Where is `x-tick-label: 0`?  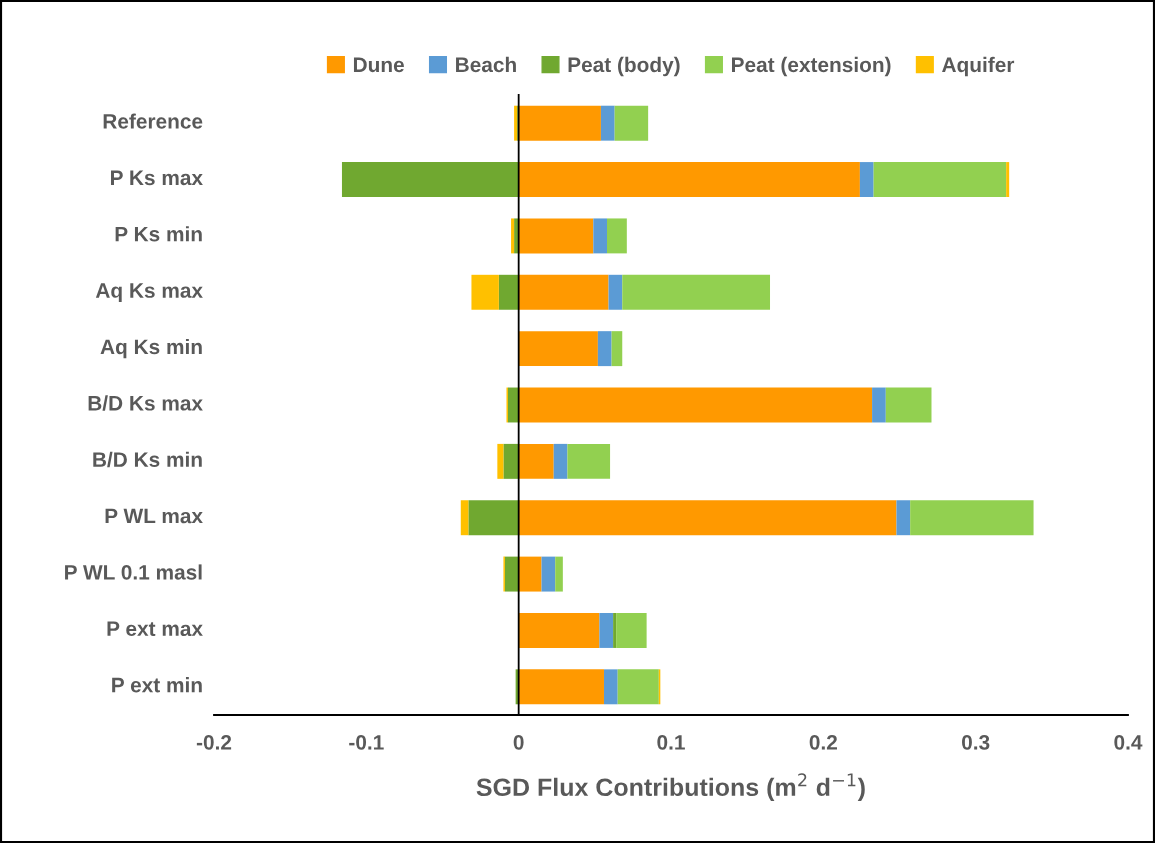
x-tick-label: 0 is located at coordinates (518, 742).